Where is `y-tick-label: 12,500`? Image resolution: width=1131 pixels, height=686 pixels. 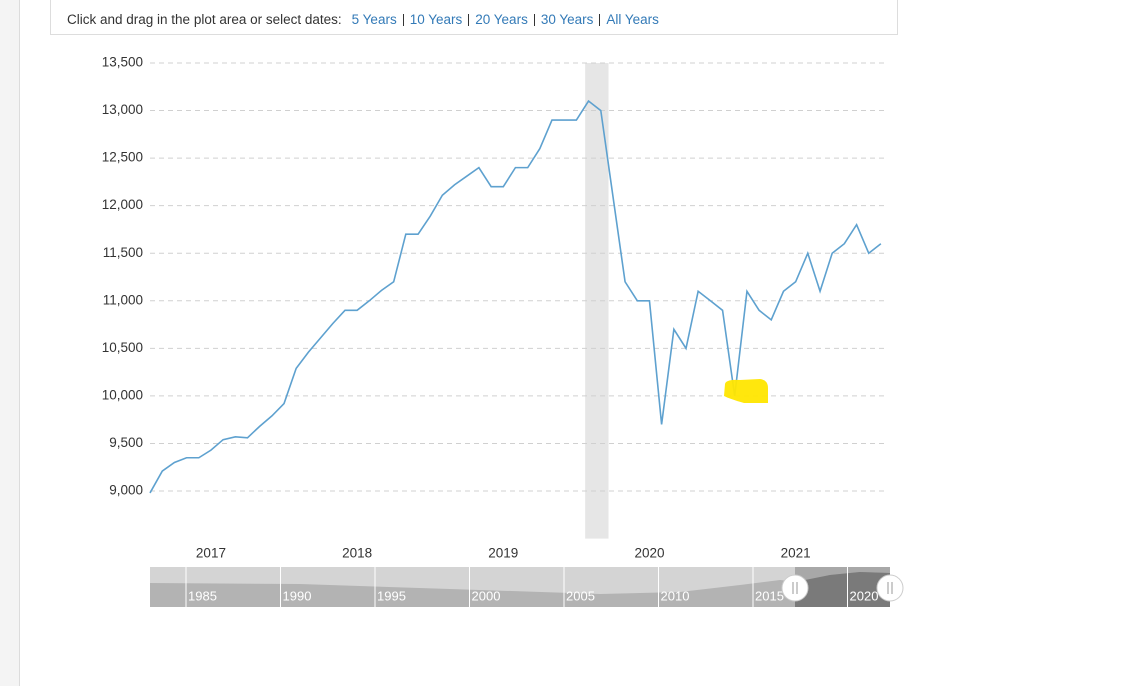 y-tick-label: 12,500 is located at coordinates (122, 157).